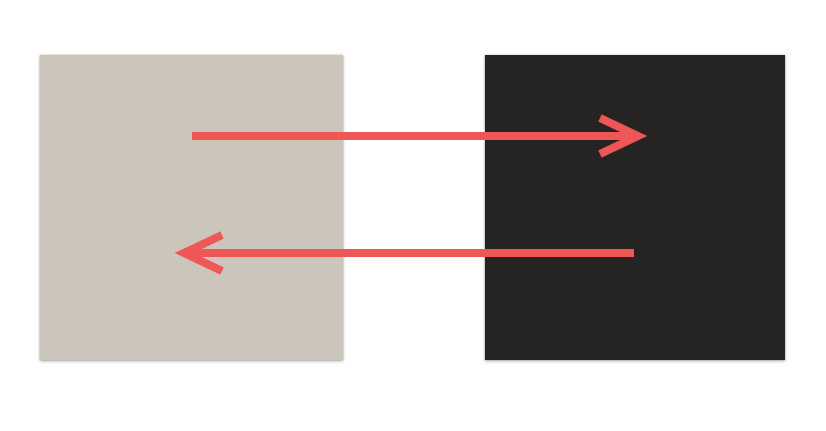 This screenshot has height=431, width=826. What do you see at coordinates (199, 253) in the screenshot?
I see `arrow-right-to-left-head-icon` at bounding box center [199, 253].